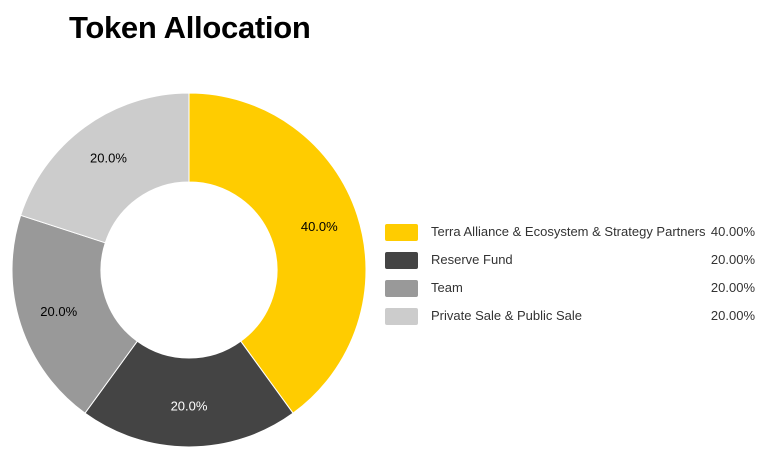 The height and width of the screenshot is (460, 782). Describe the element at coordinates (507, 315) in the screenshot. I see `legend-label: Private Sale & Public Sale` at that location.